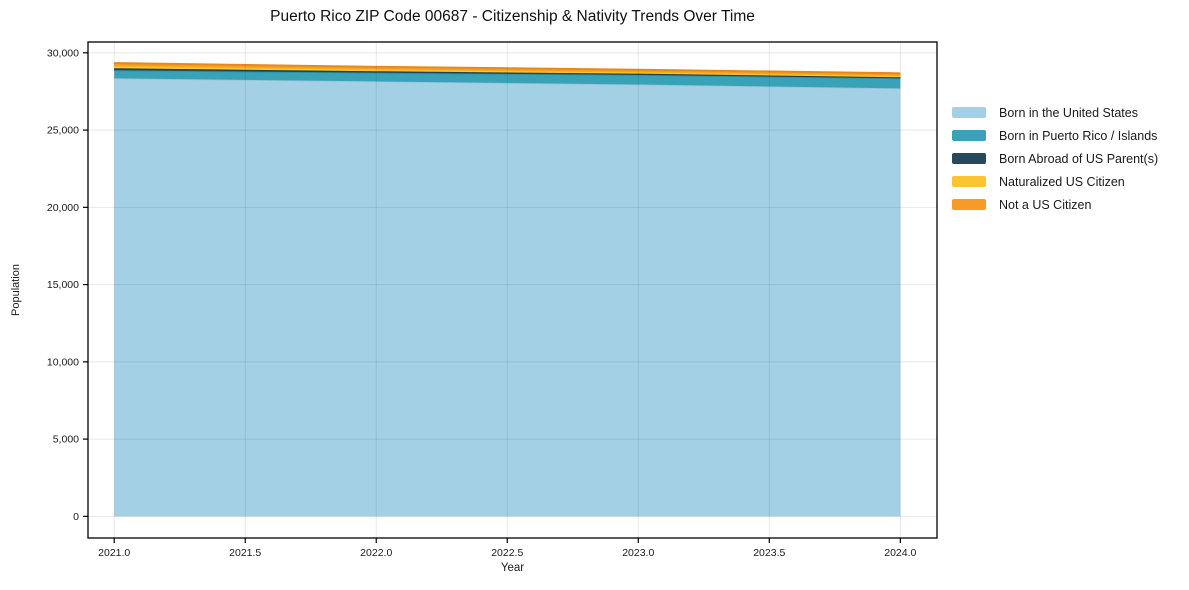 The height and width of the screenshot is (590, 1189). Describe the element at coordinates (512, 568) in the screenshot. I see `x-axis-label: Year` at that location.